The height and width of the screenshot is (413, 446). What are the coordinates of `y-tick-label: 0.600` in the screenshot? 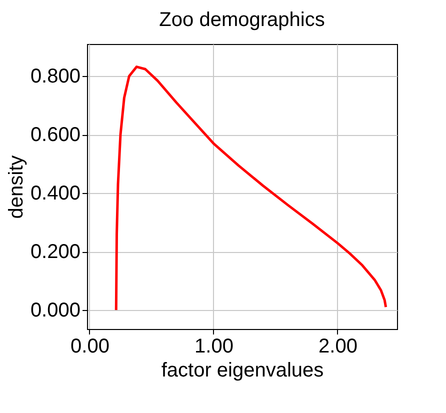 It's located at (55, 135).